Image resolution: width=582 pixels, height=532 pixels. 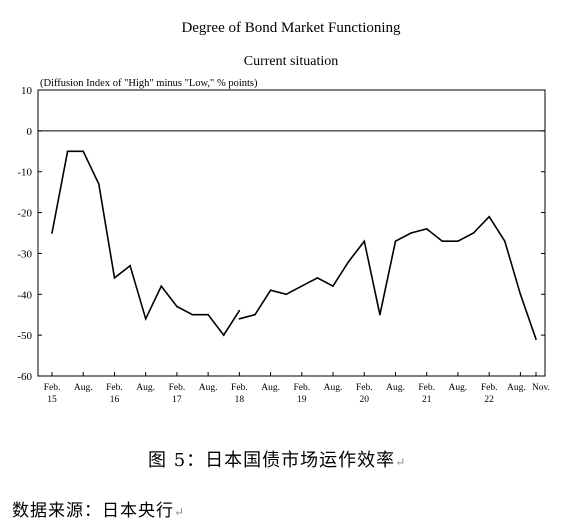 I want to click on y-tick-label: -60, so click(x=24, y=377).